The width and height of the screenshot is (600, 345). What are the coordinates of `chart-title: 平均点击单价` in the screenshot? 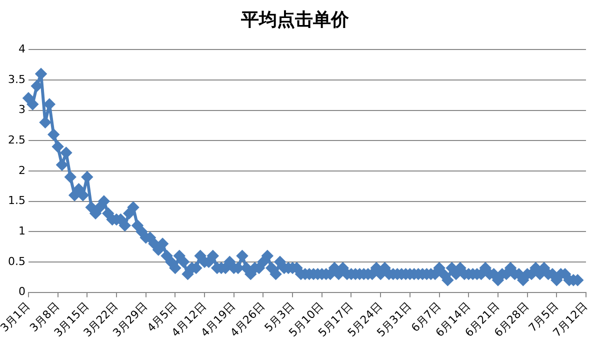 It's located at (295, 19).